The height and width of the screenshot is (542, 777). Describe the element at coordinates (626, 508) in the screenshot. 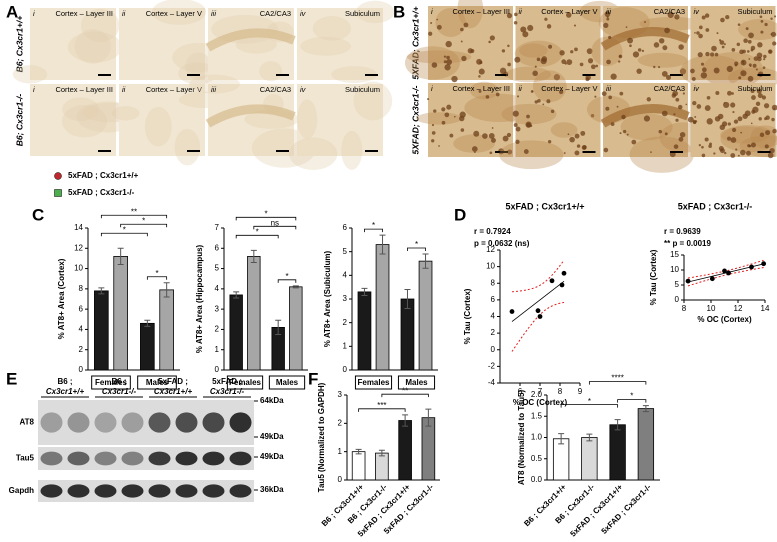

I see `category-label: 5xFAD ; Cx3cr1-/-` at that location.